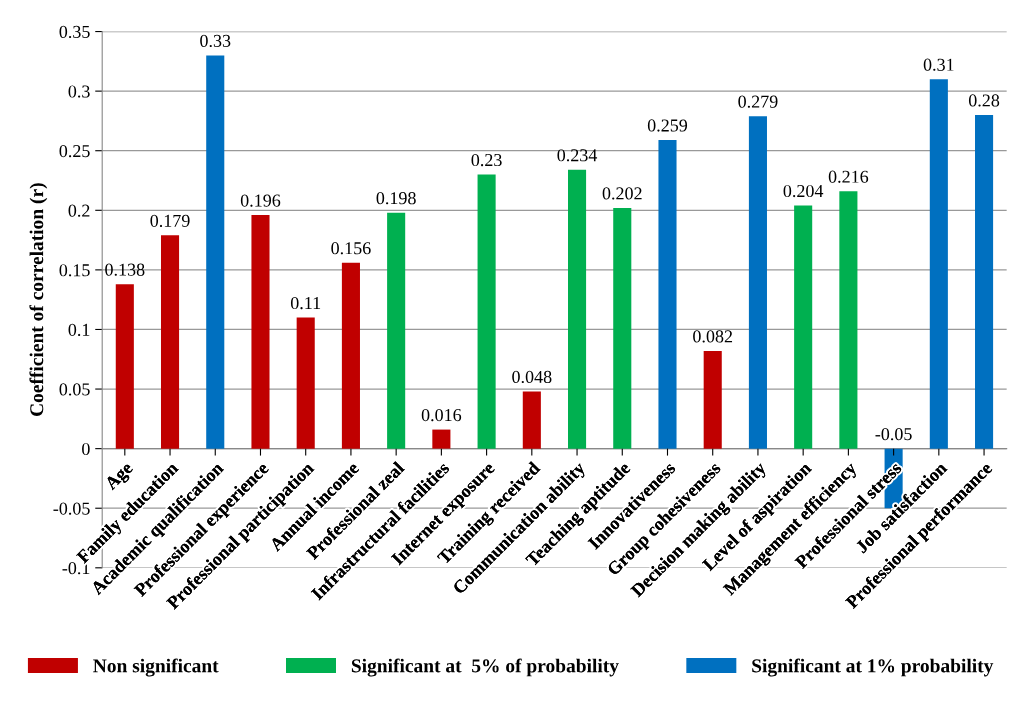 This screenshot has width=1022, height=701. I want to click on data-label: 0.11, so click(305, 303).